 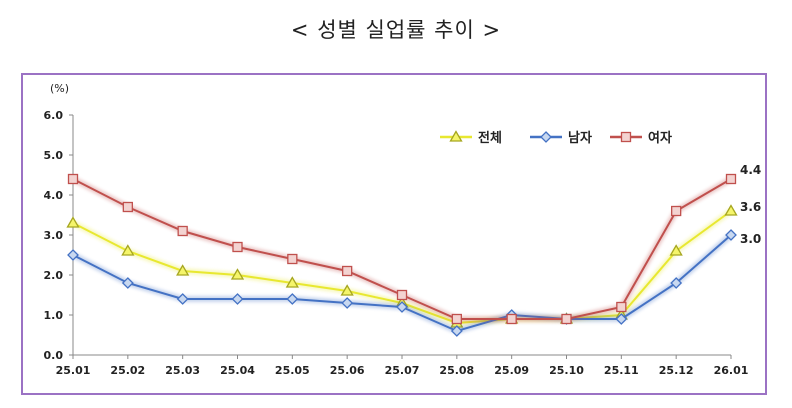 I want to click on end-labels: 4.4 3.6 3.0, so click(x=750, y=204).